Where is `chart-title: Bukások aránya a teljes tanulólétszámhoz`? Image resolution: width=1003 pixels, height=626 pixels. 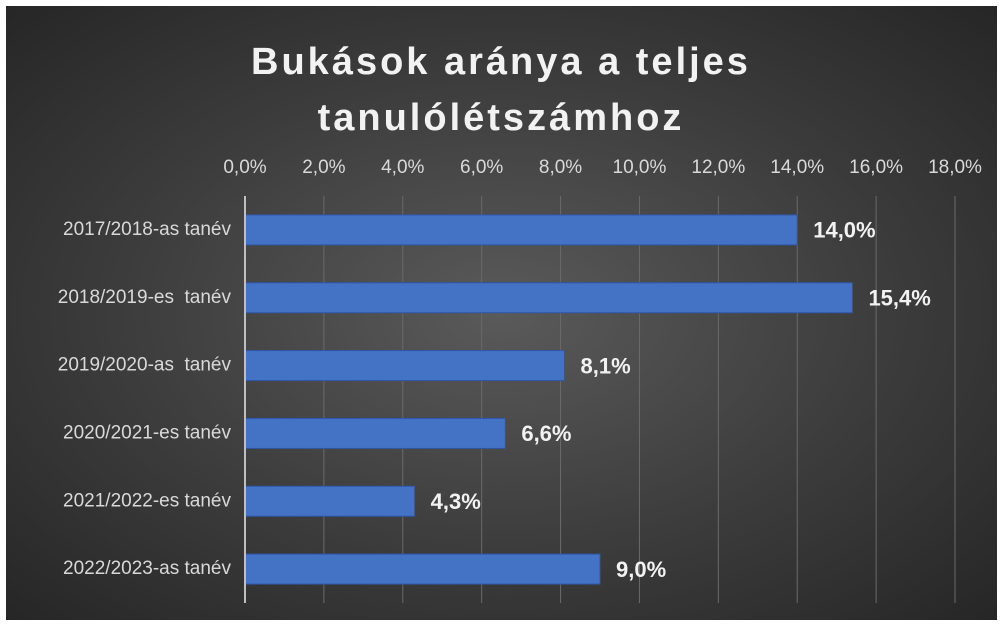
chart-title: Bukások aránya a teljes tanulólétszámhoz is located at coordinates (501, 90).